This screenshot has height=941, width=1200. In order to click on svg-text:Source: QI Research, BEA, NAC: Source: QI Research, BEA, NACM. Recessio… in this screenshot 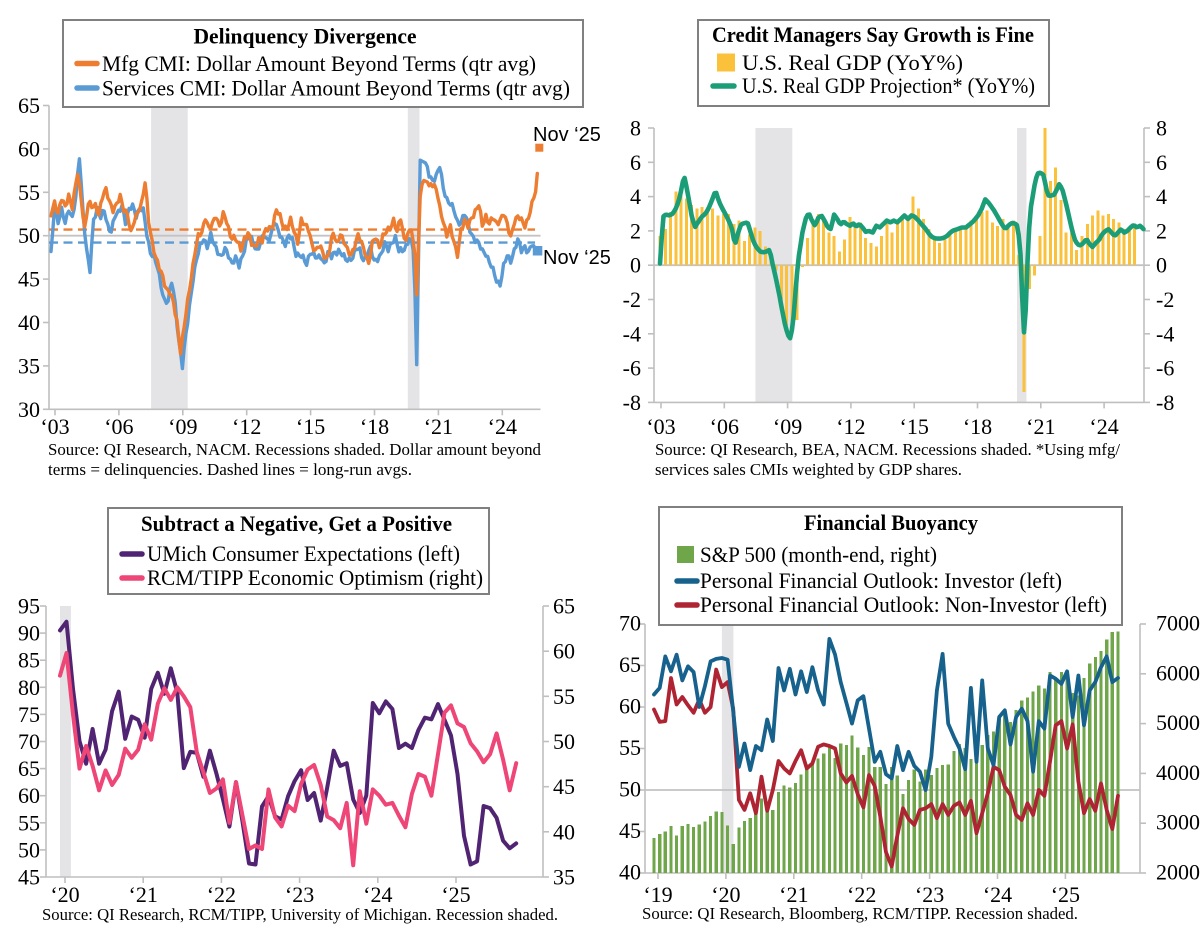, I will do `click(887, 449)`.